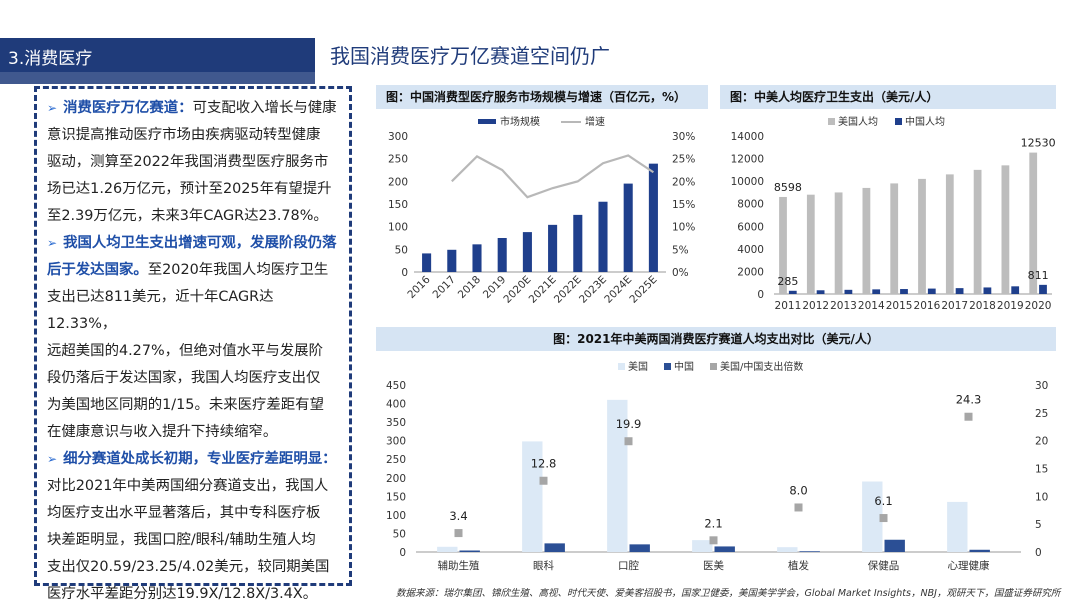 The height and width of the screenshot is (608, 1080). What do you see at coordinates (969, 400) in the screenshot?
I see `ratio-label: 24.3` at bounding box center [969, 400].